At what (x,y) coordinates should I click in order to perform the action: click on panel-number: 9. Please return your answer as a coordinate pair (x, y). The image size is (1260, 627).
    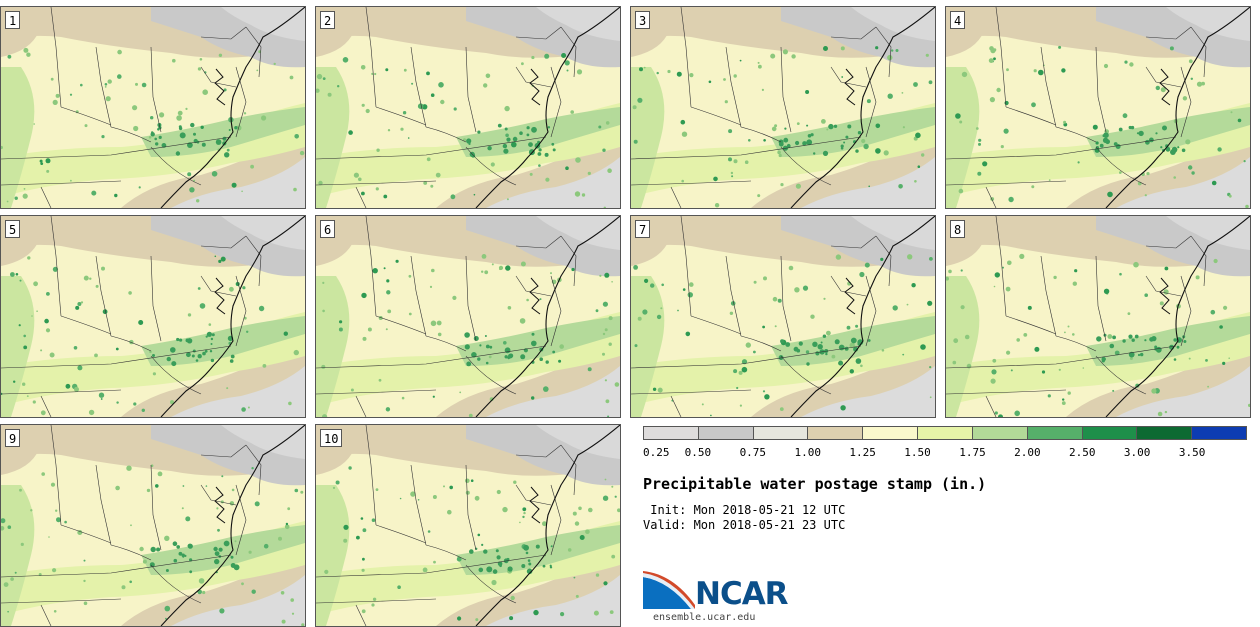
    Looking at the image, I should click on (13, 438).